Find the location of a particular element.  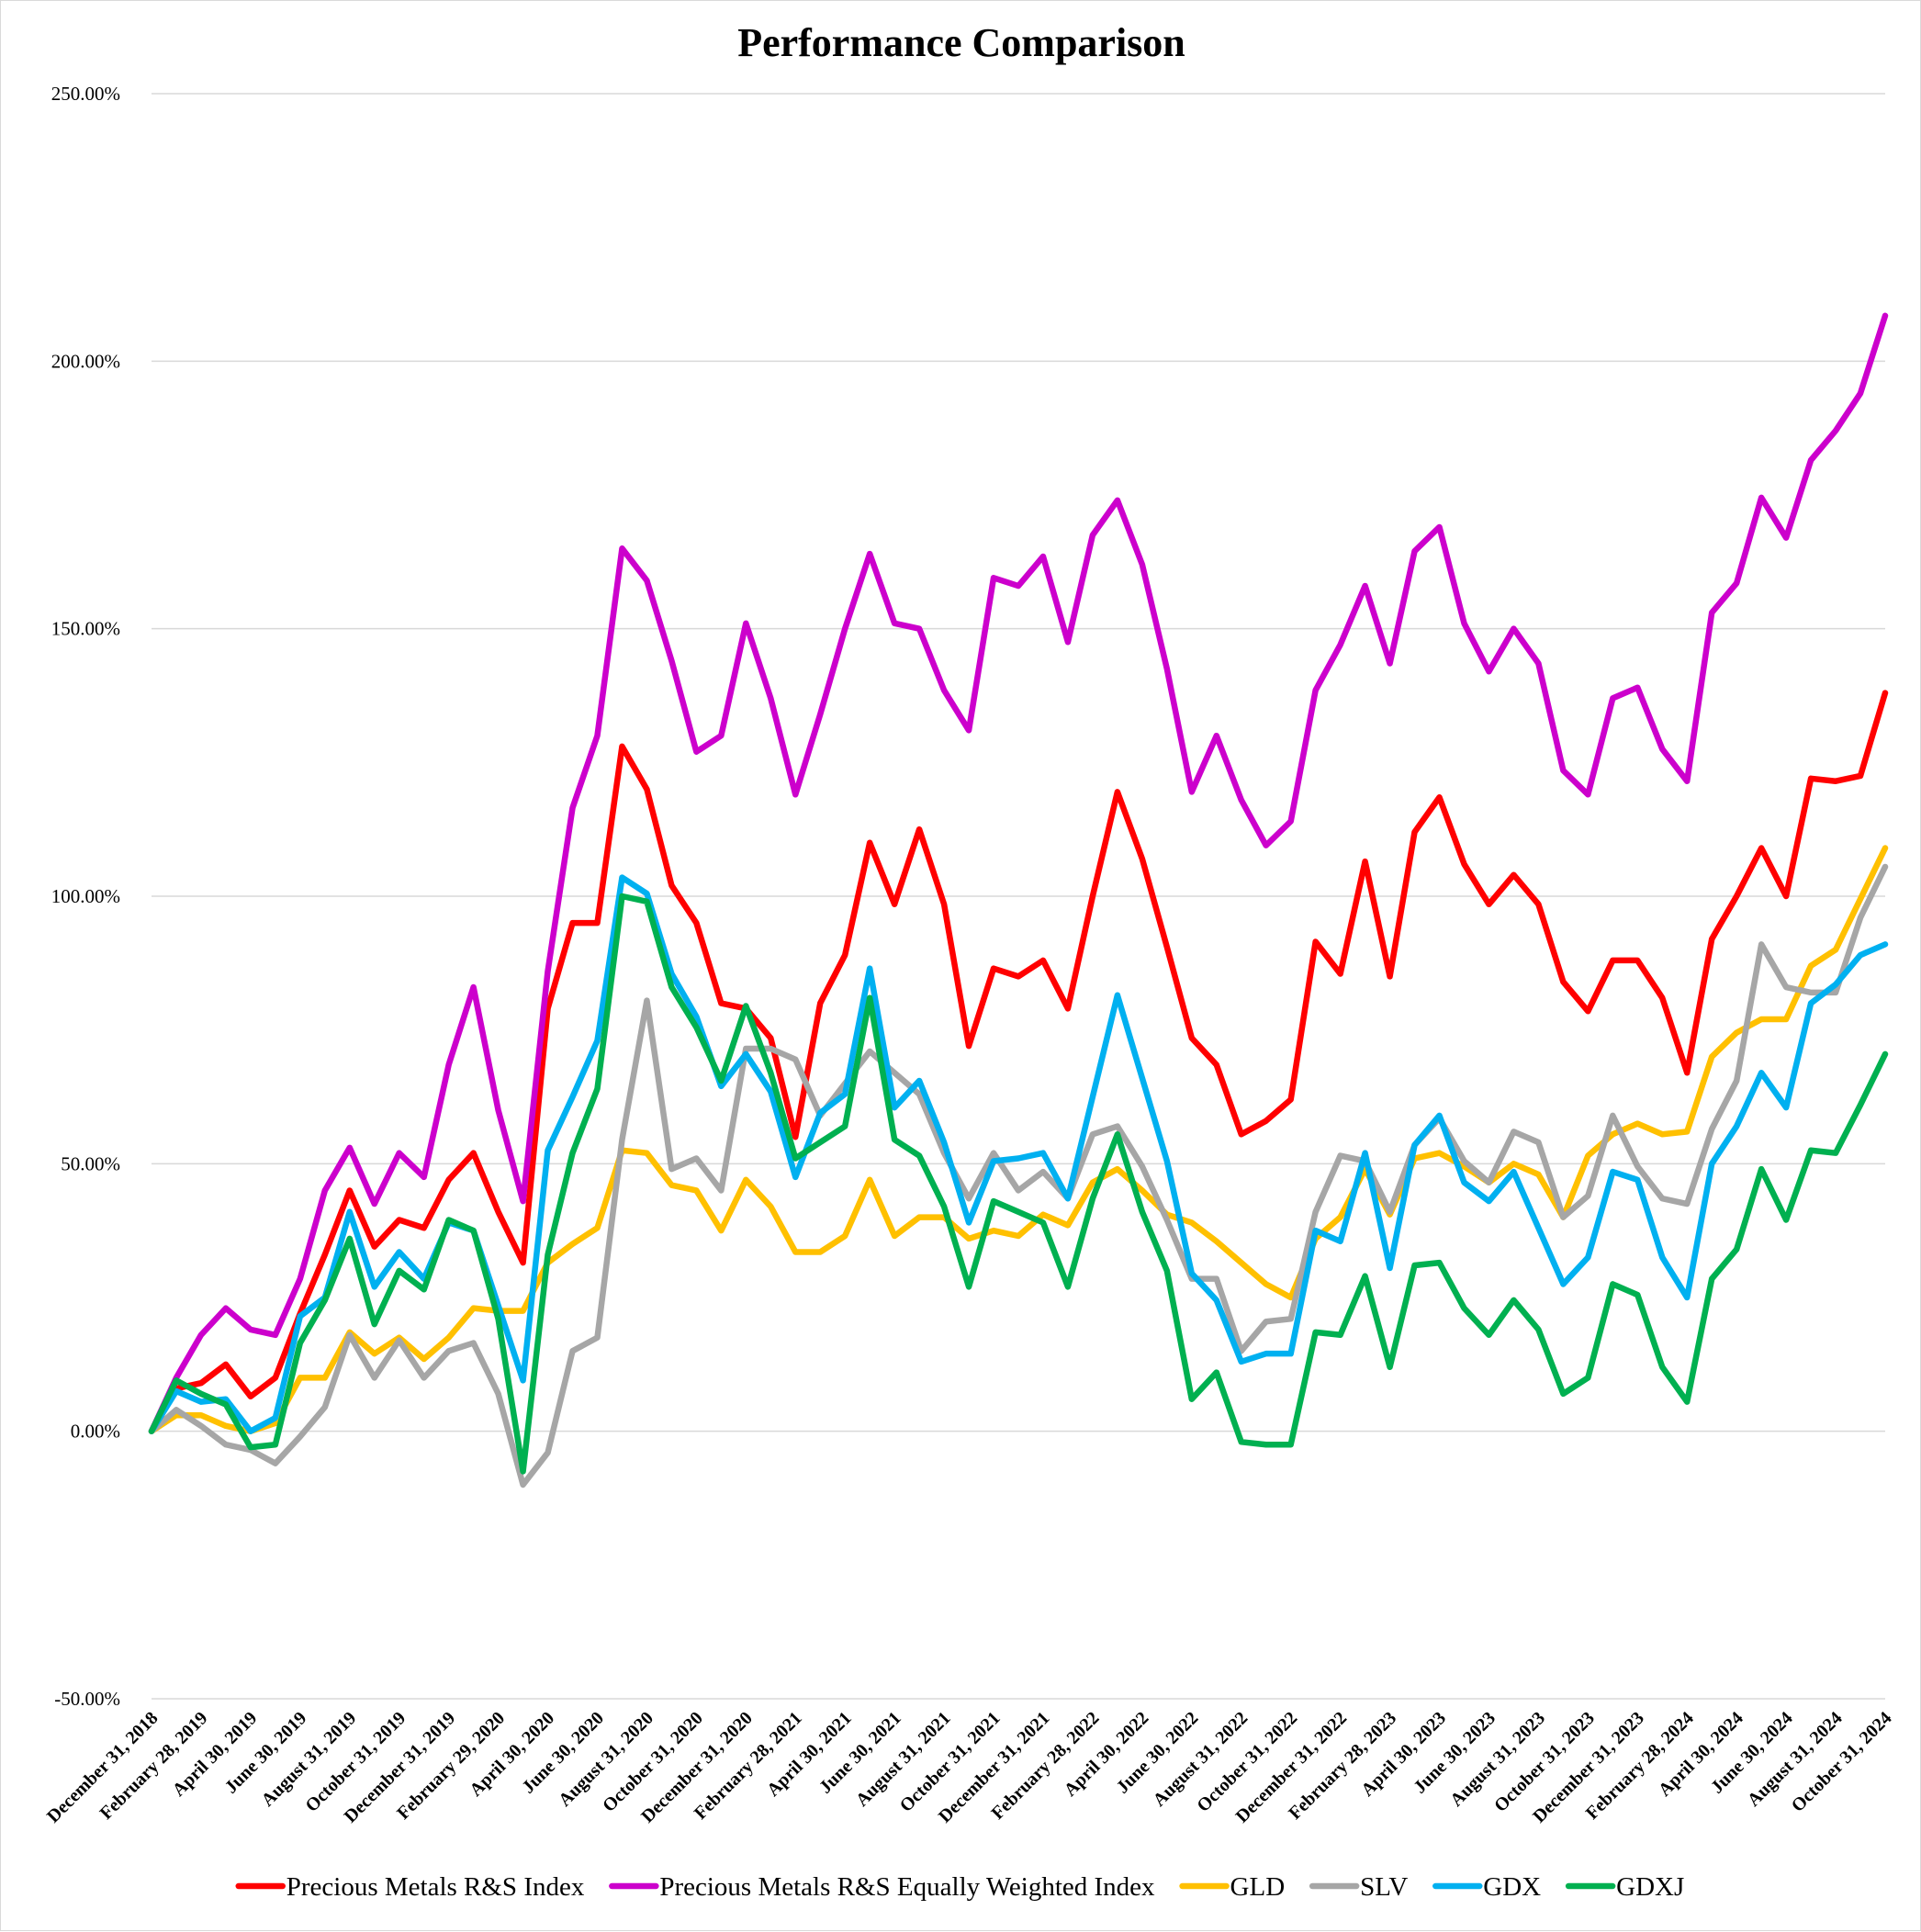

y-tick-label: 150.00% is located at coordinates (85, 629).